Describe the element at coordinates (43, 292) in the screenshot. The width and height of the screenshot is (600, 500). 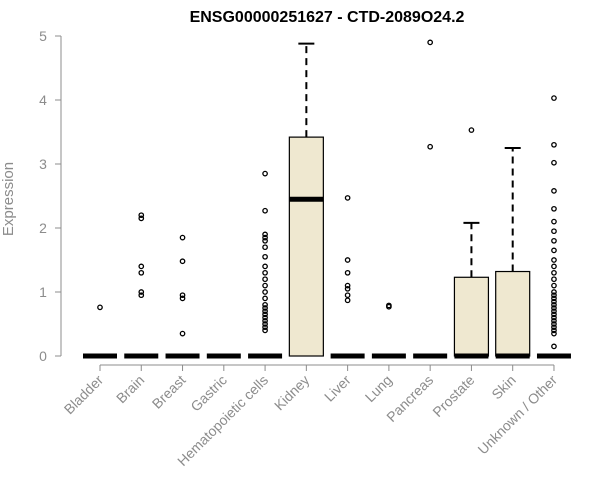
I see `y-tick-label-1: 1` at that location.